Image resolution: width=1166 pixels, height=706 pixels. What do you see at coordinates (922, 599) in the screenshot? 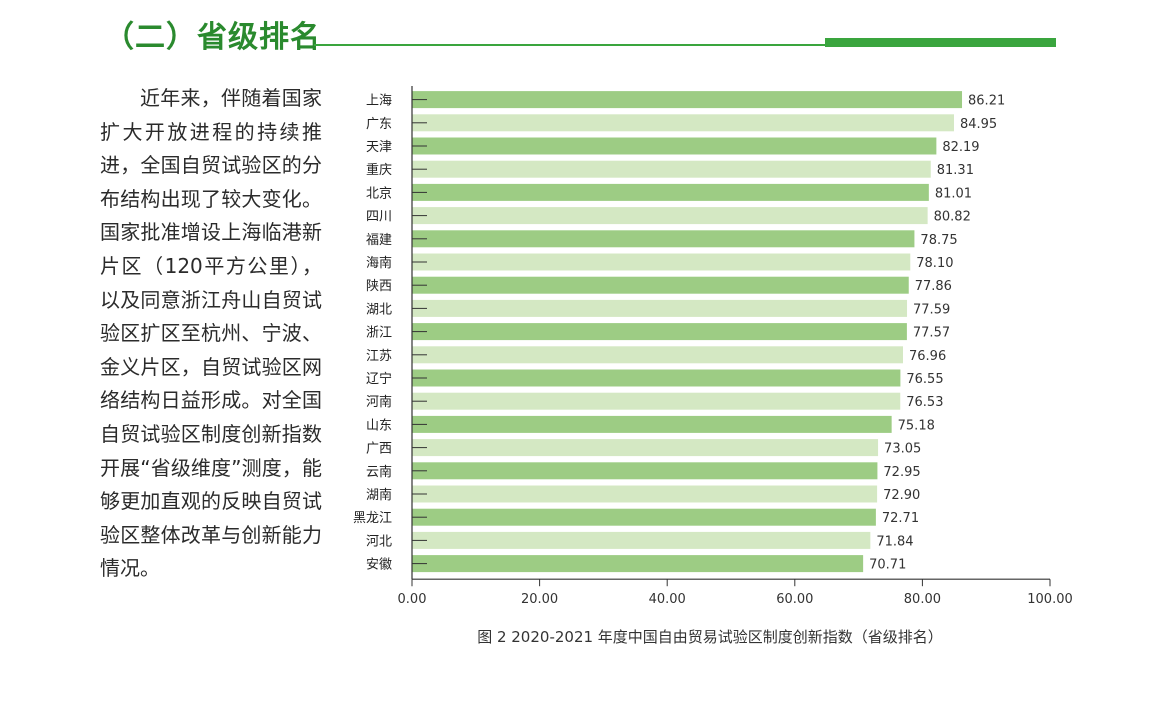
I see `x-tick-label: 80.00` at bounding box center [922, 599].